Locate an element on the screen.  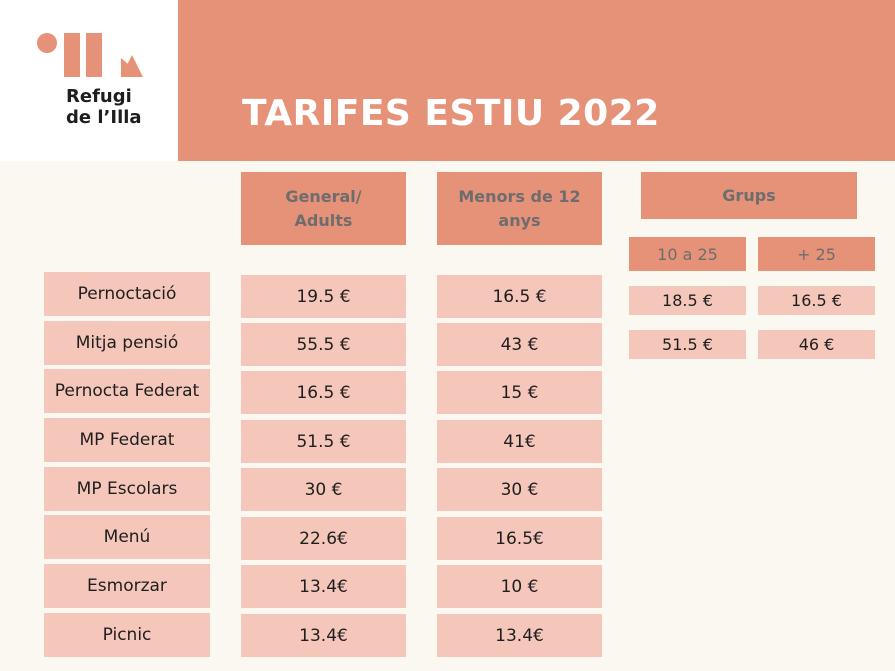
price-general-menu: 22.6€ is located at coordinates (323, 538).